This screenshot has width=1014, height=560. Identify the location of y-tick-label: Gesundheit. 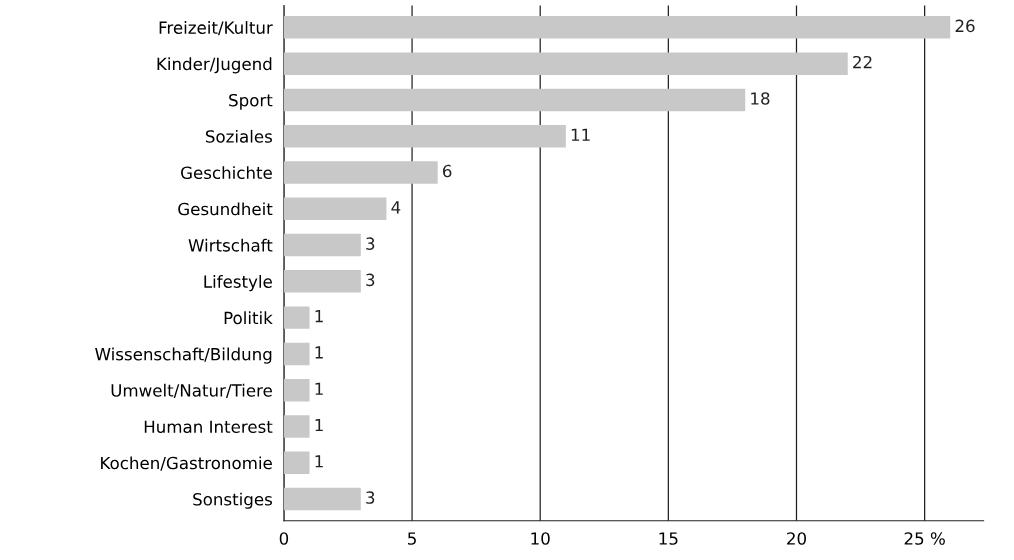
(225, 209).